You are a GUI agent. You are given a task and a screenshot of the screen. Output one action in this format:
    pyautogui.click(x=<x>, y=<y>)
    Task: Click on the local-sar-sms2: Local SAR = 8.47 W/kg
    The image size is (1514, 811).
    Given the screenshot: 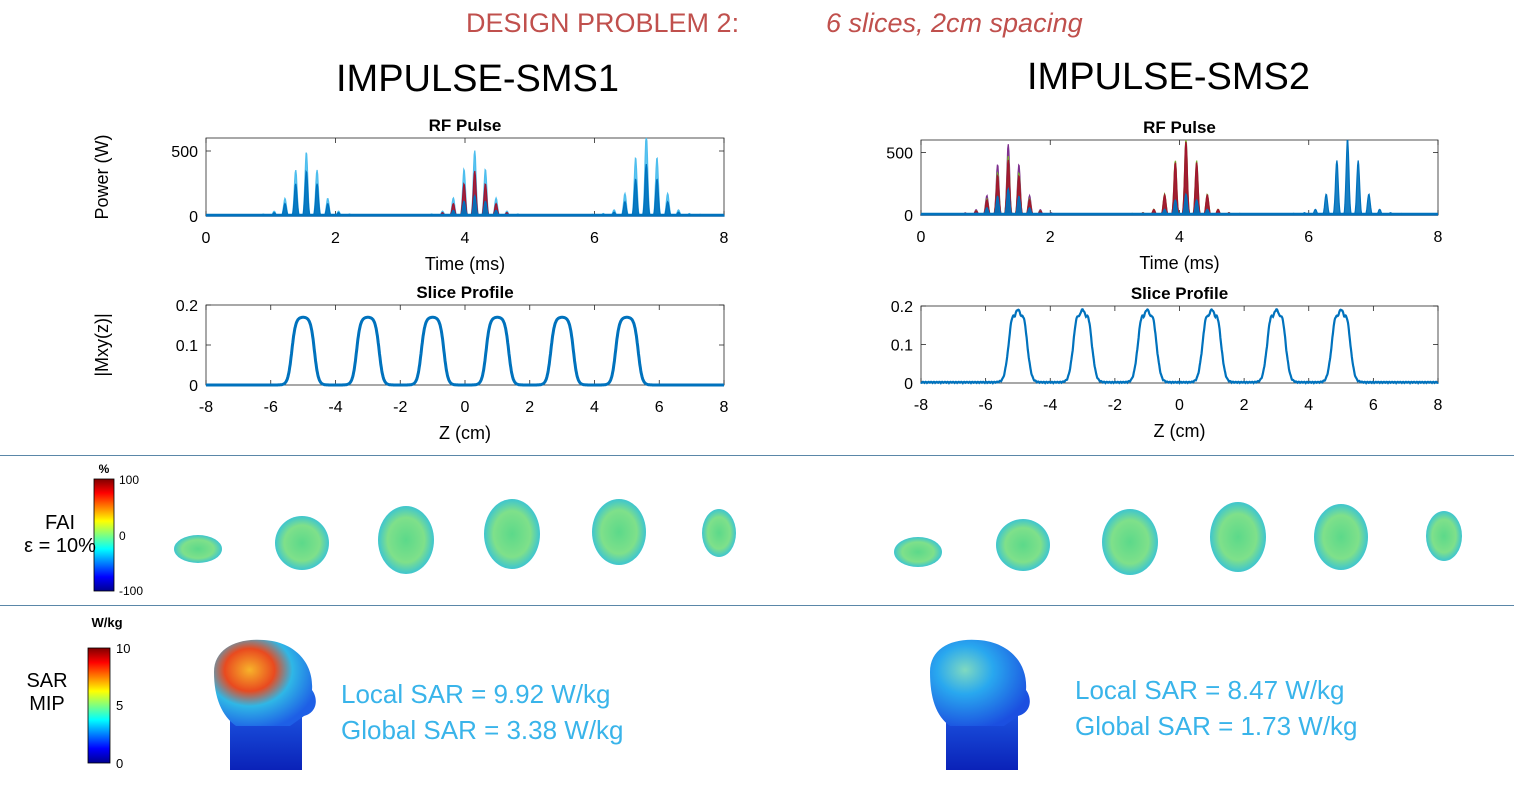 What is the action you would take?
    pyautogui.click(x=1210, y=690)
    